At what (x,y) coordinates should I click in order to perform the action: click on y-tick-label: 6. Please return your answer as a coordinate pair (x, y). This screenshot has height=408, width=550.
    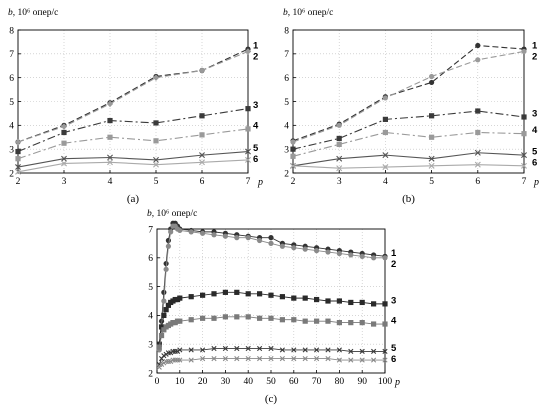
    Looking at the image, I should click on (11, 79).